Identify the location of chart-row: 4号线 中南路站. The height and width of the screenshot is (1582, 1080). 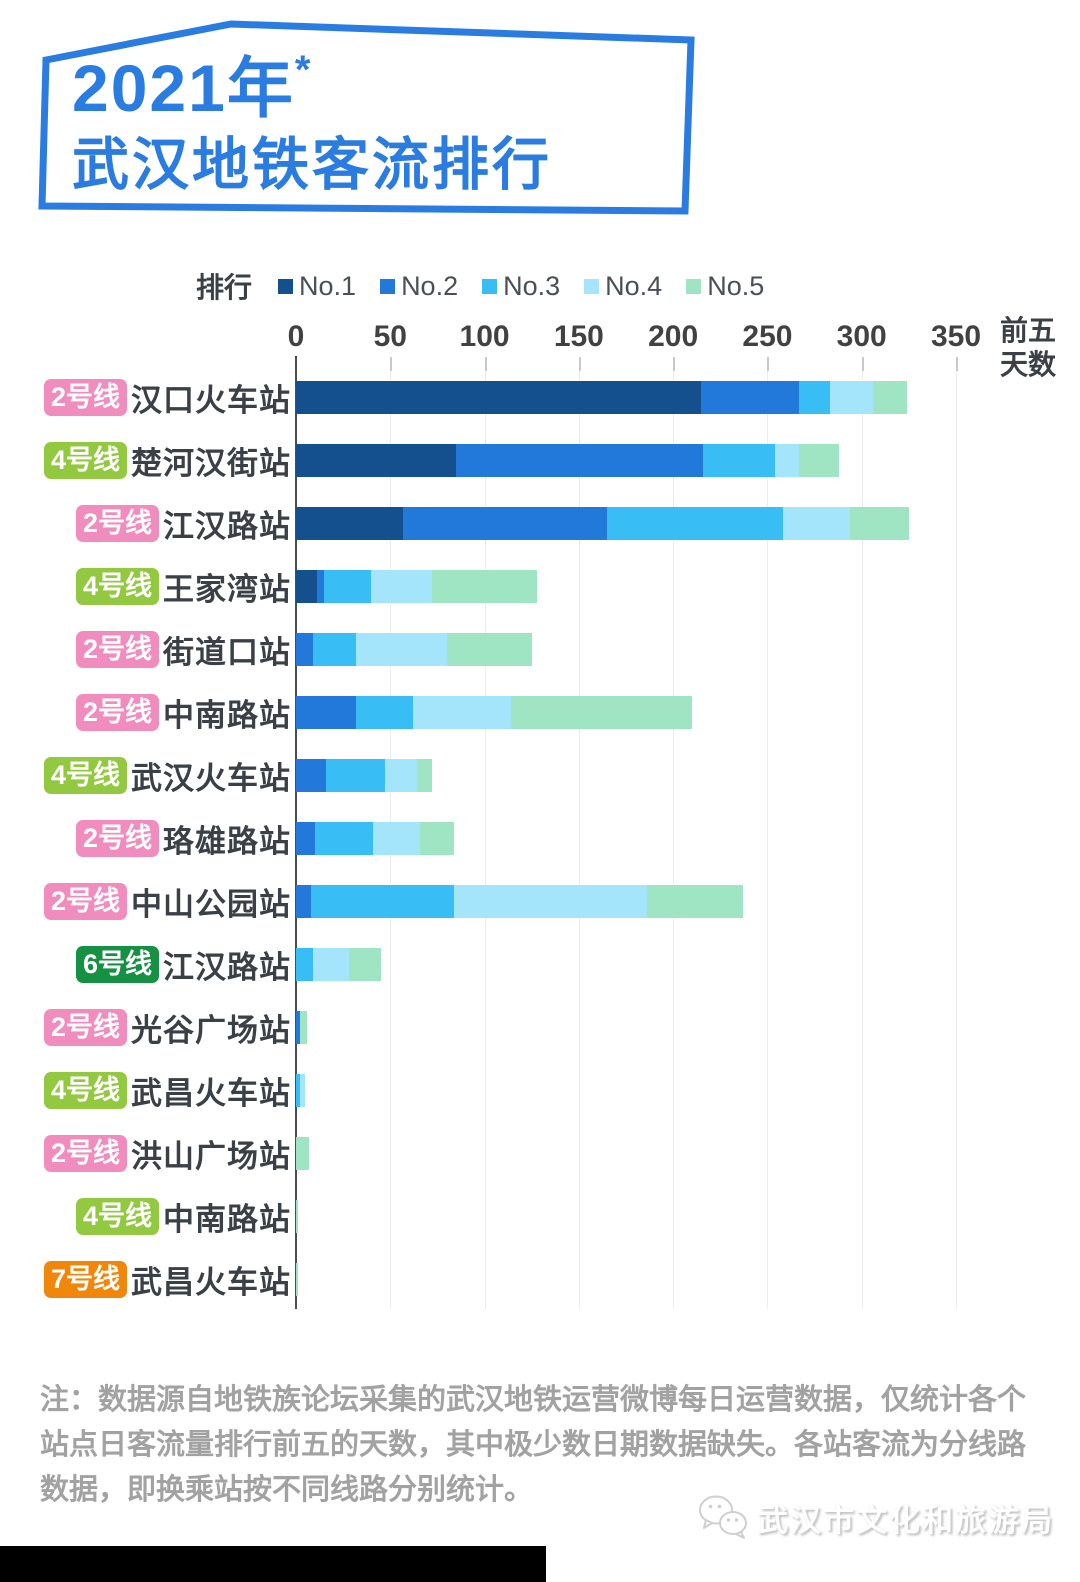
(540, 1216).